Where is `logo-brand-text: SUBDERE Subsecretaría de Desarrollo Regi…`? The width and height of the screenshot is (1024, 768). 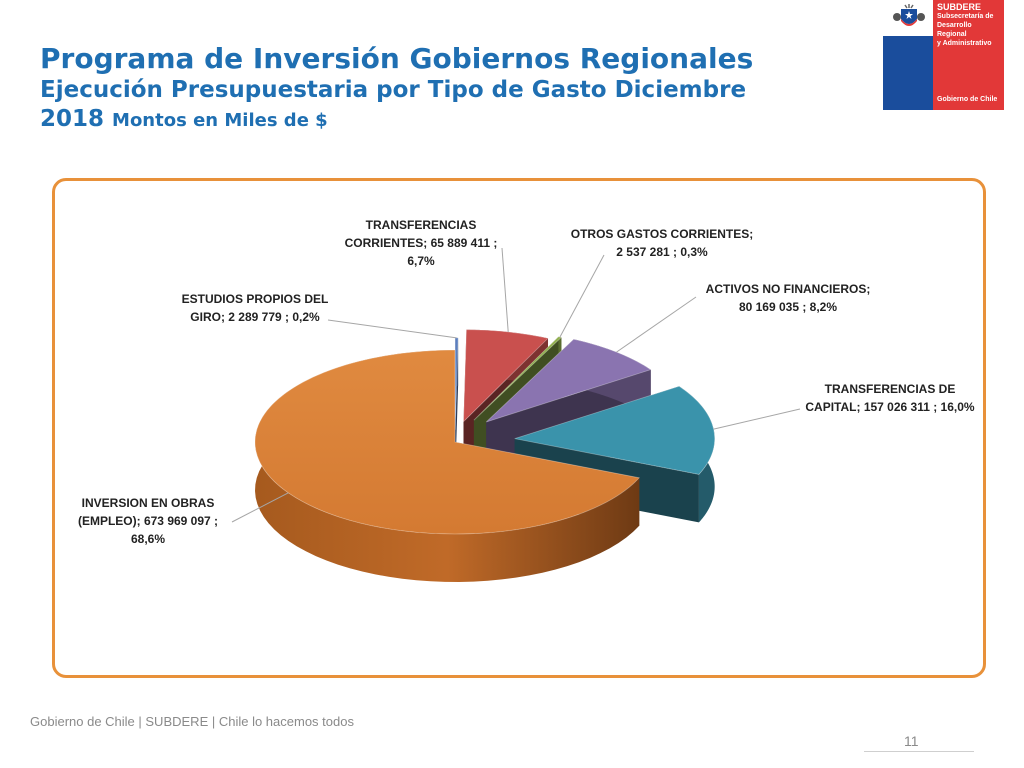 logo-brand-text: SUBDERE Subsecretaría de Desarrollo Regi… is located at coordinates (970, 25).